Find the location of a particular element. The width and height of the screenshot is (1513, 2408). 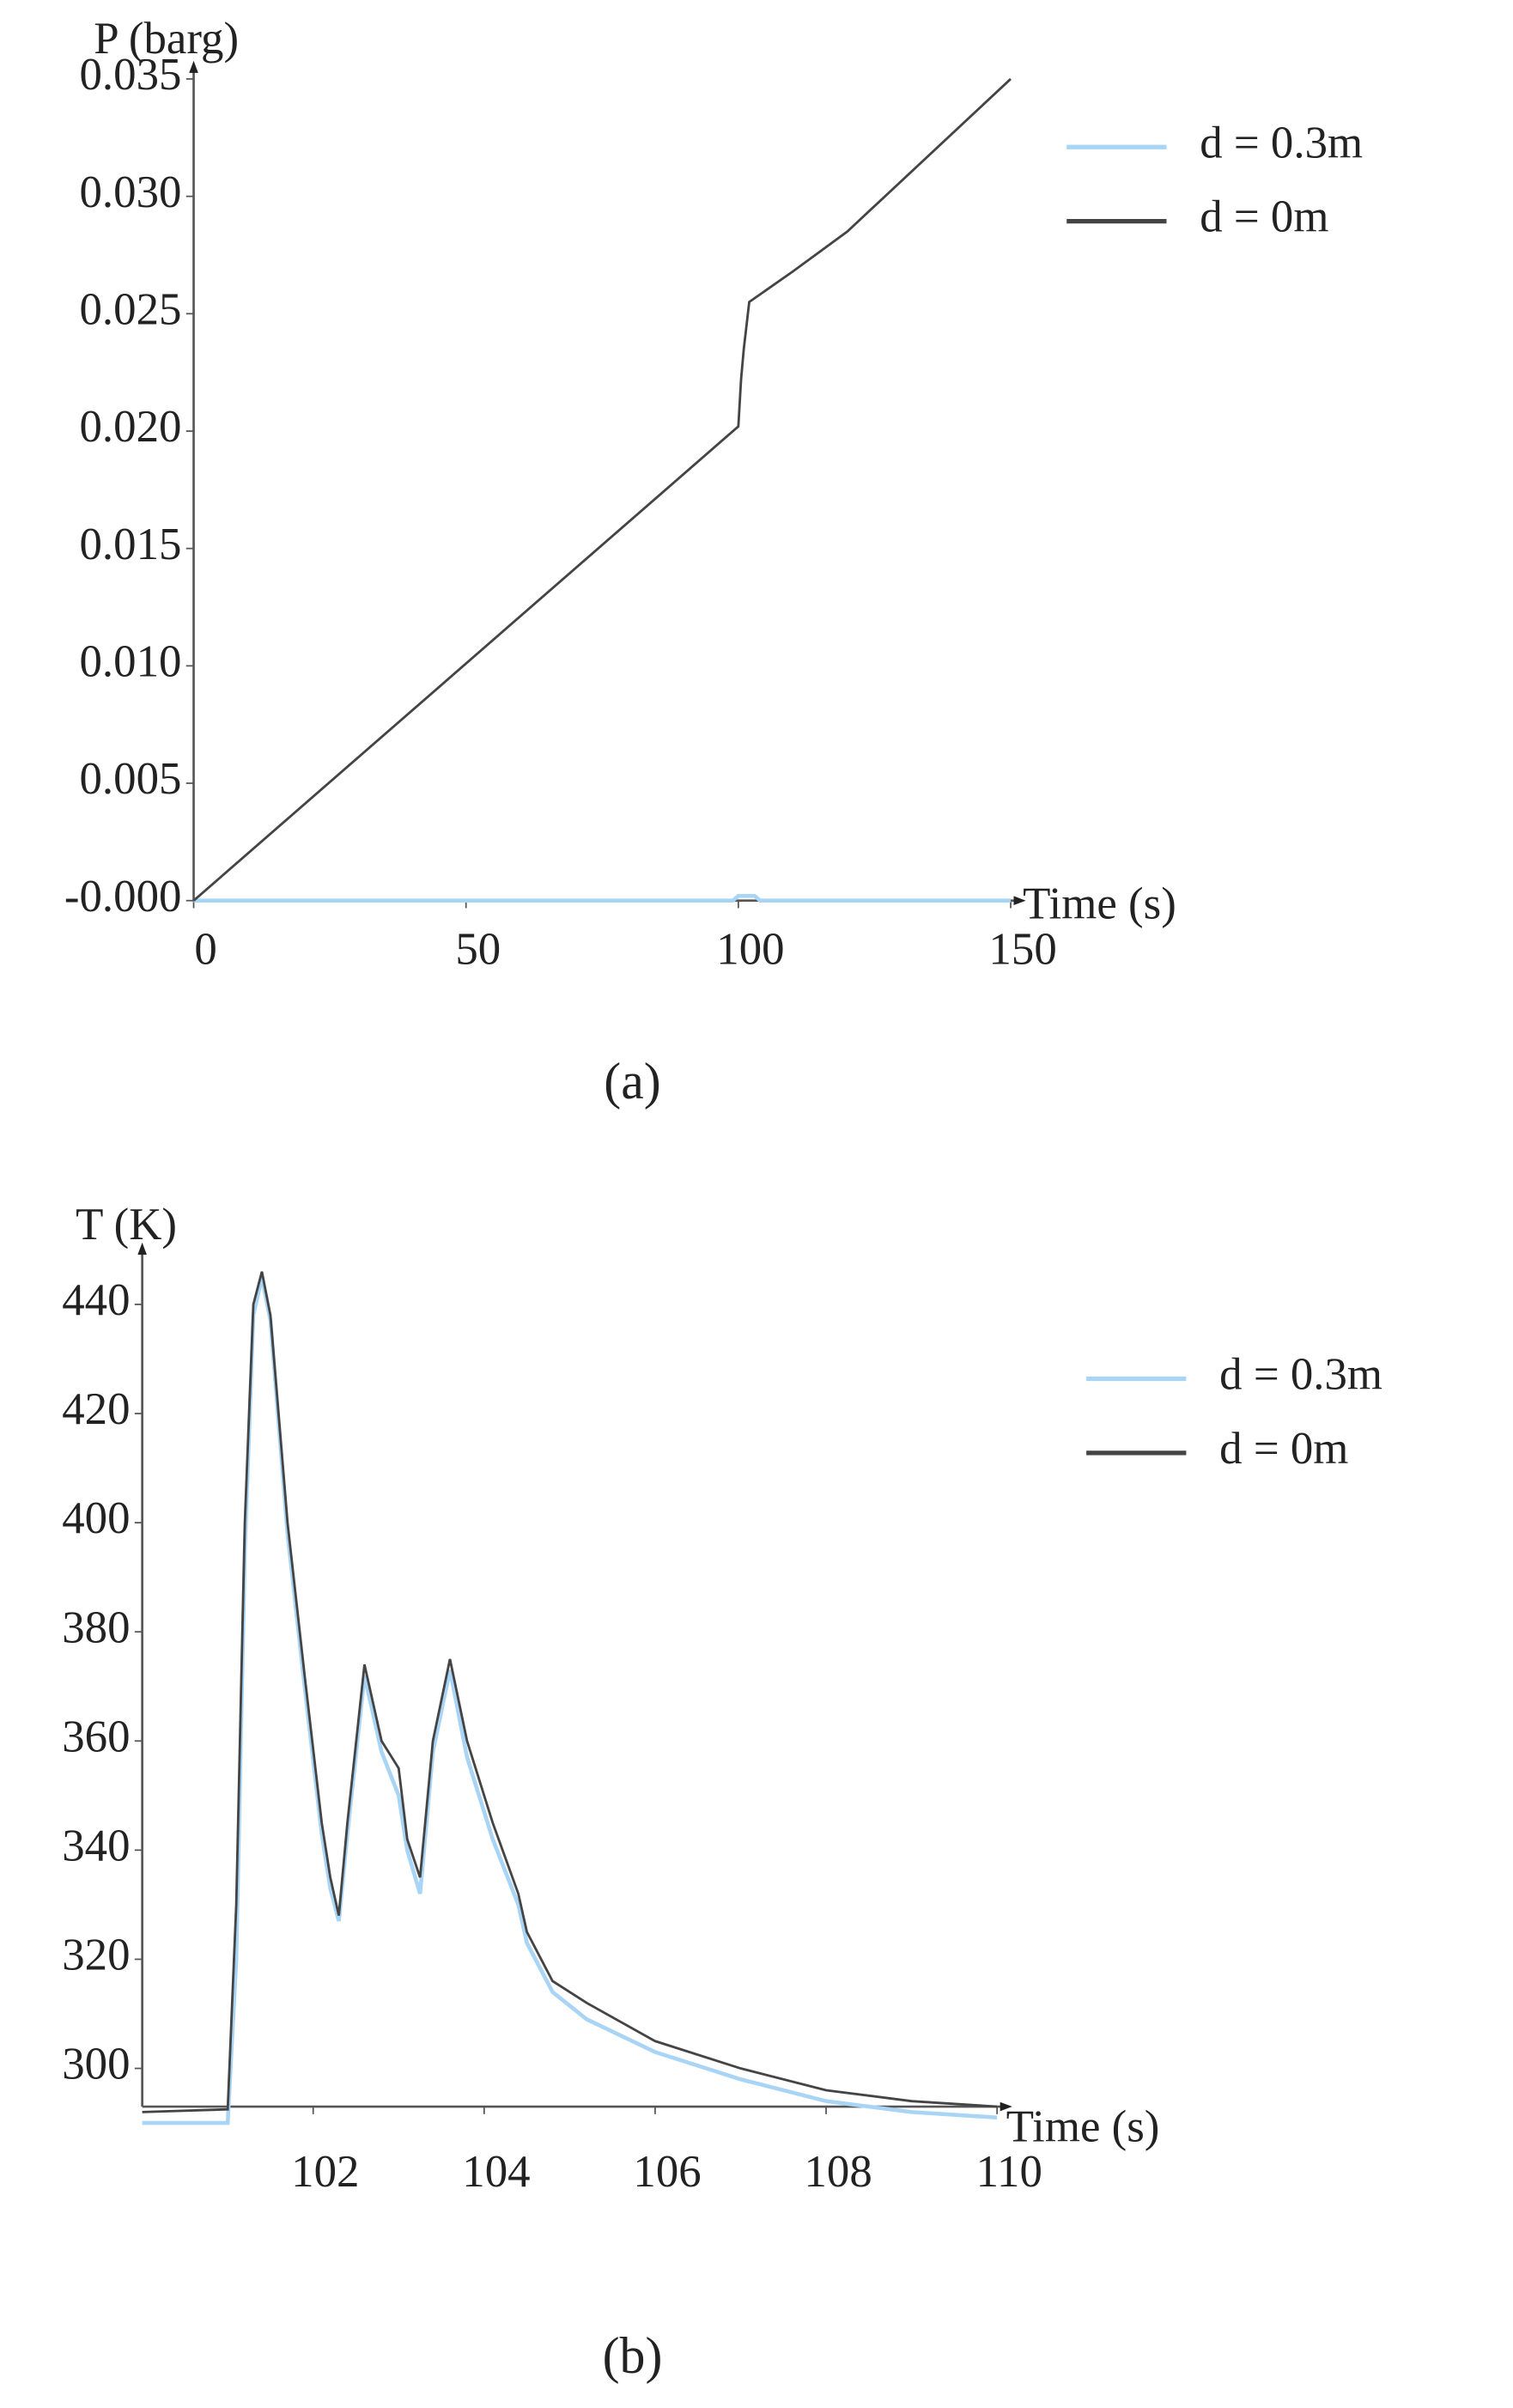

x-tick-label: 104 is located at coordinates (496, 2172).